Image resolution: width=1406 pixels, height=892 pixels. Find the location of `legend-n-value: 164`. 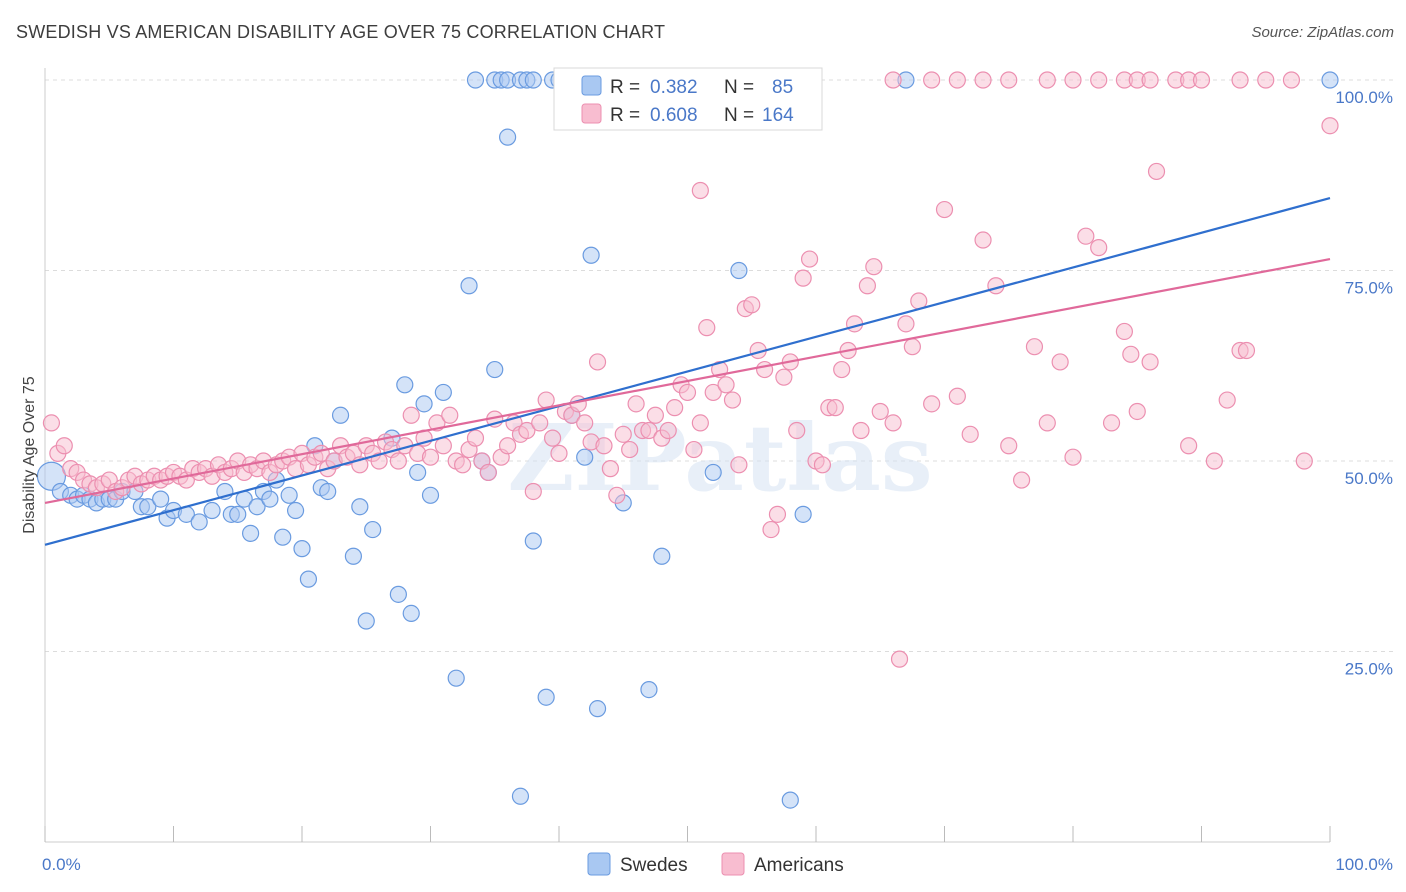

legend-n-value: 164 is located at coordinates (778, 115).